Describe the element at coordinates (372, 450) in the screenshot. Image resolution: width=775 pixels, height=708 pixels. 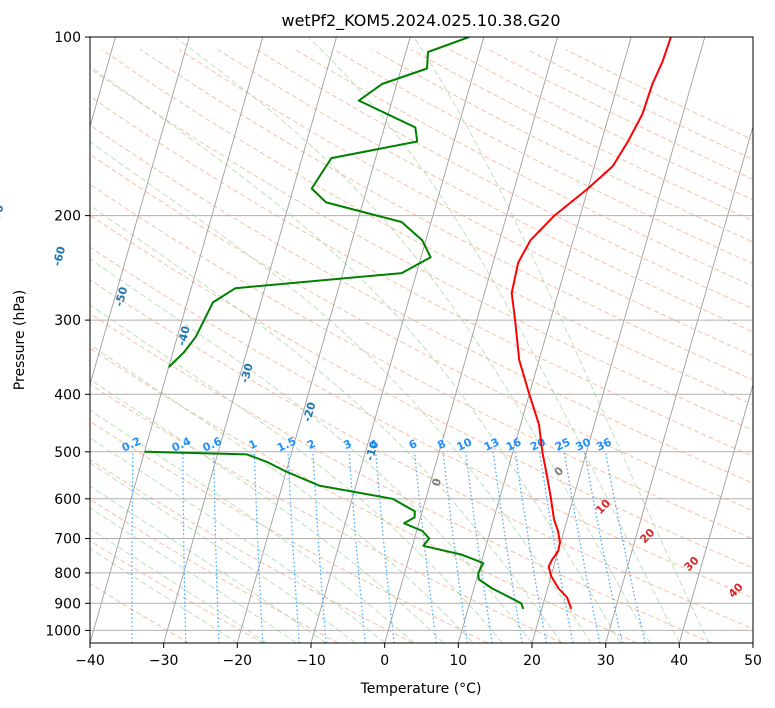
I see `isotherm-label: -10` at that location.